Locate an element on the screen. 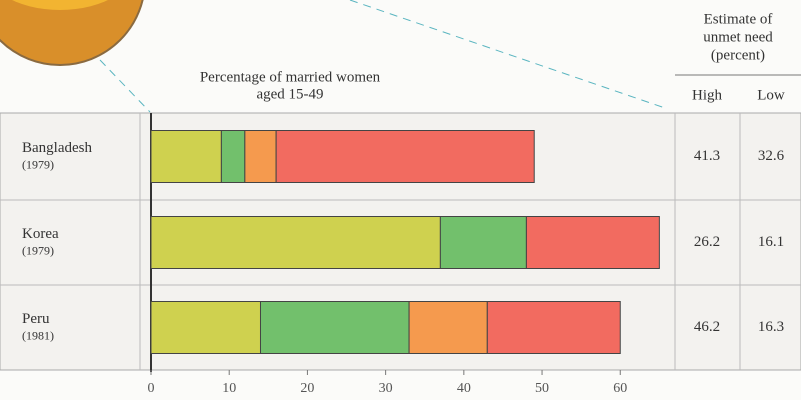  table-cell: 46.2 is located at coordinates (707, 327).